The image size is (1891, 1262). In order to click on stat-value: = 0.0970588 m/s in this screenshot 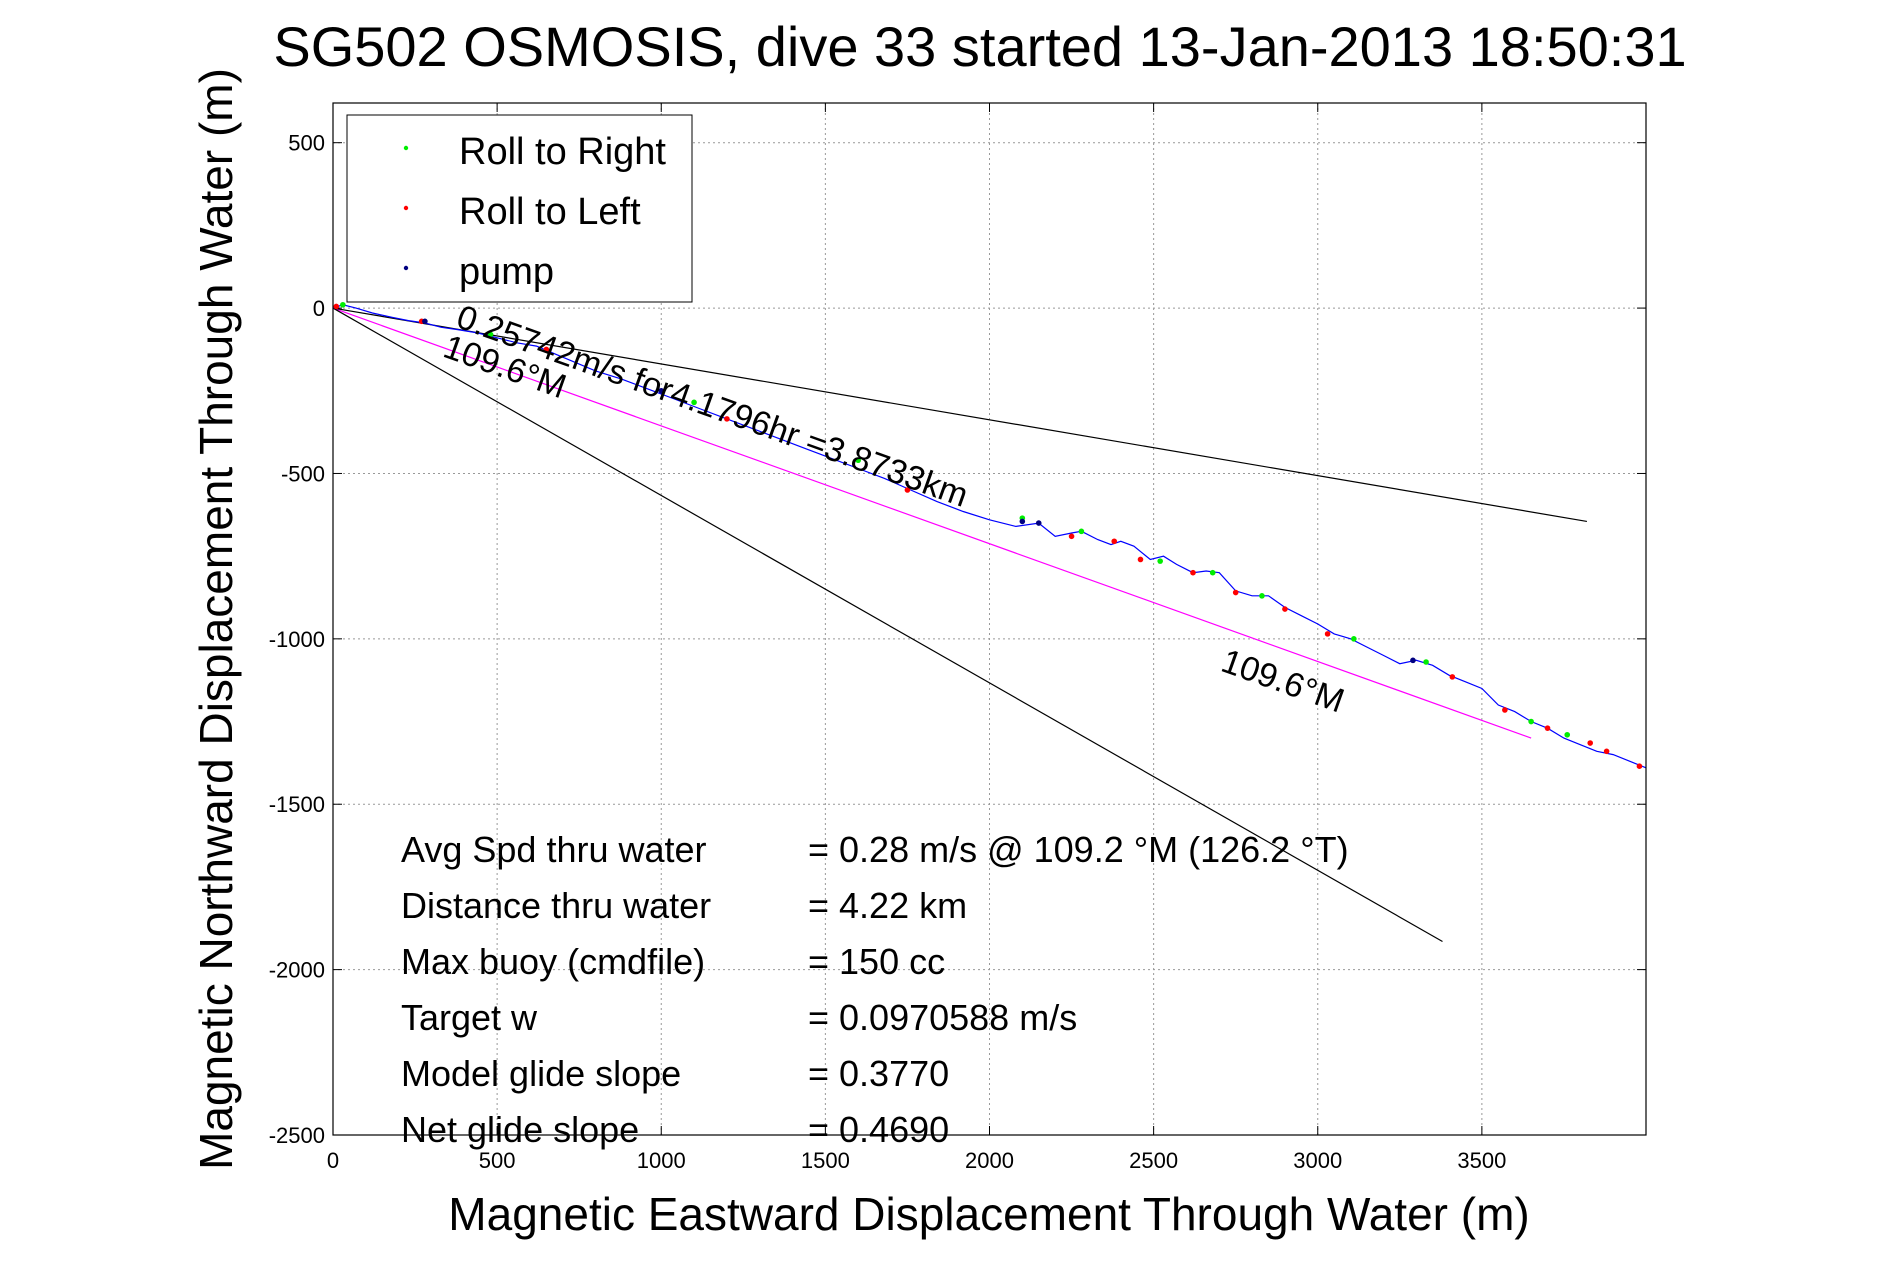, I will do `click(942, 1017)`.